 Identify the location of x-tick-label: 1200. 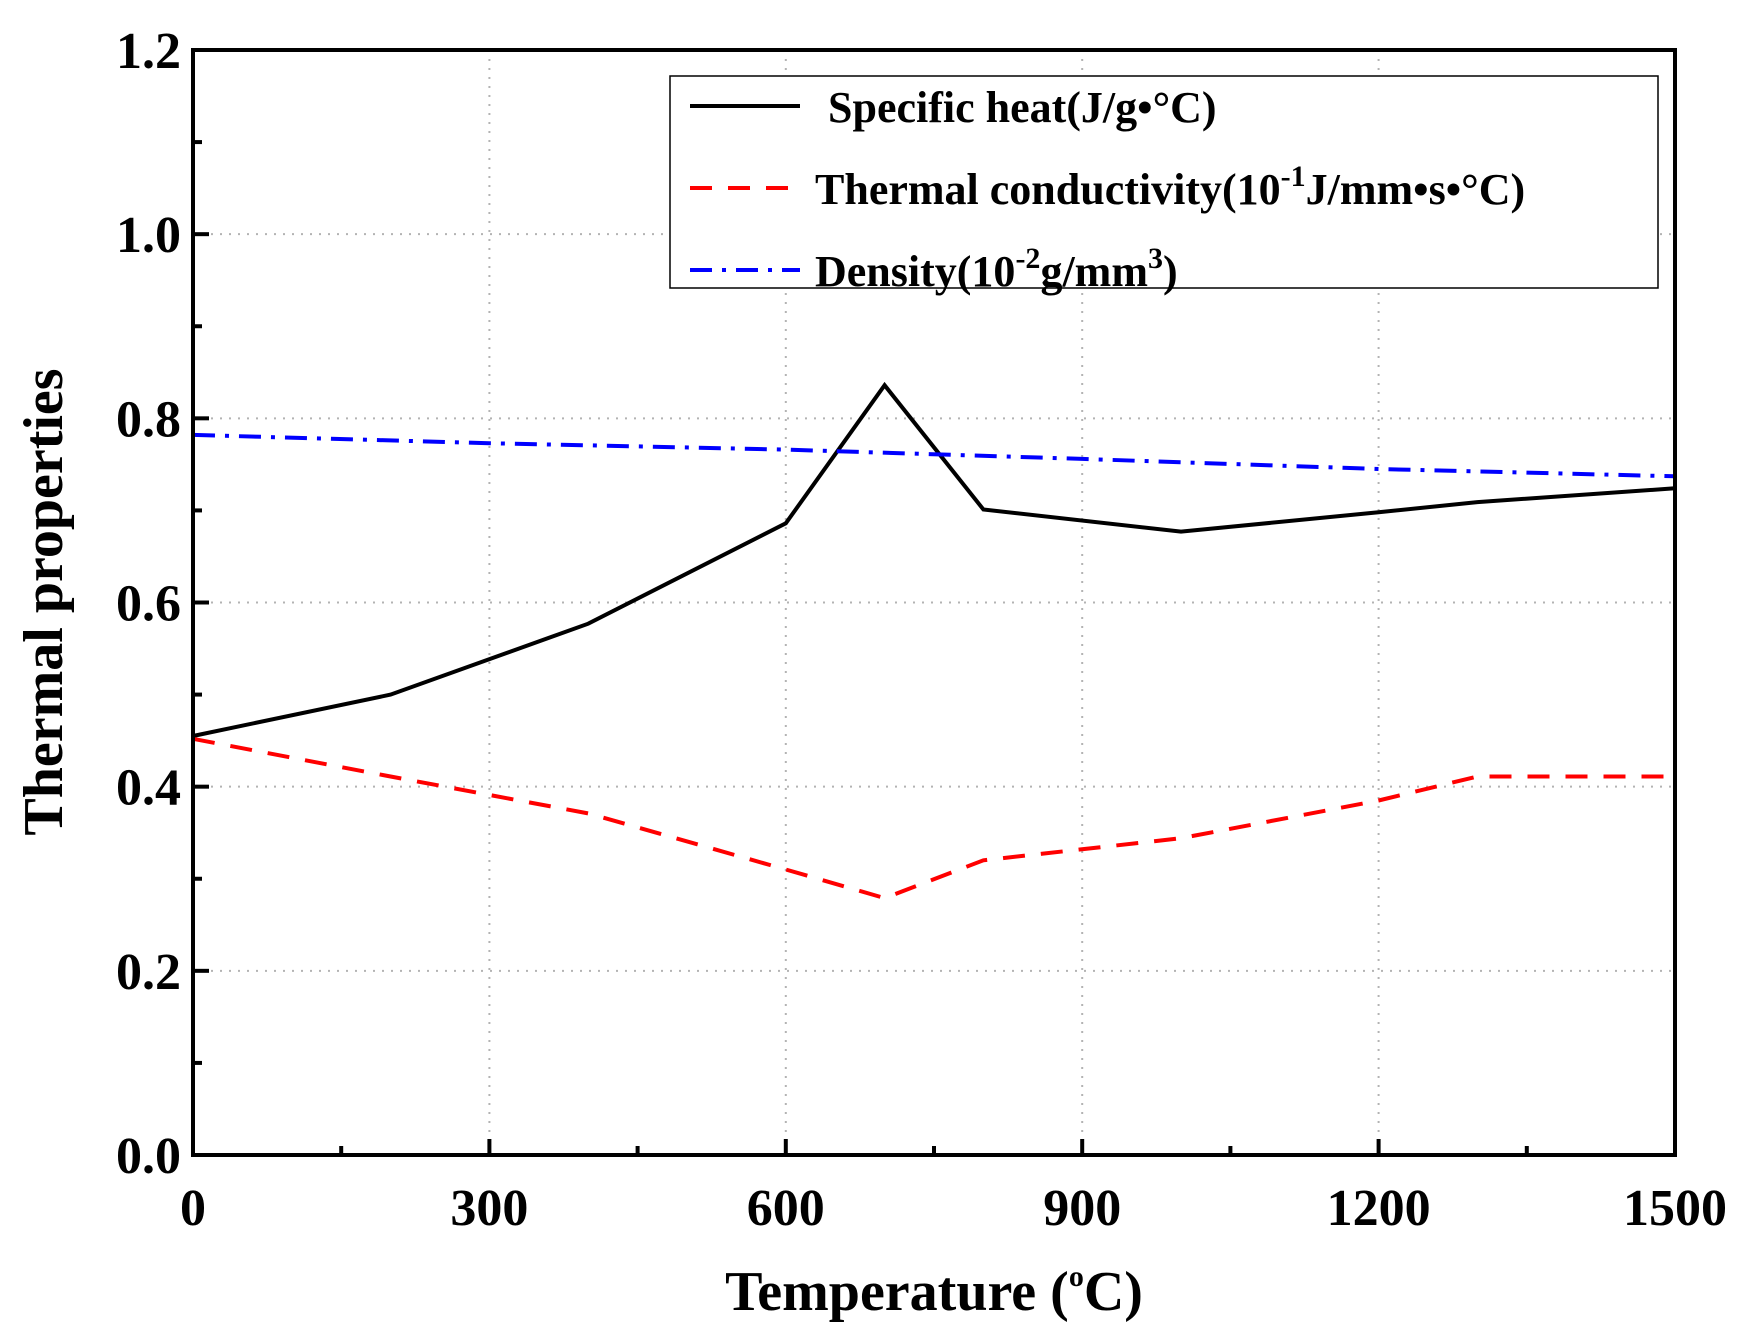
(1379, 1208).